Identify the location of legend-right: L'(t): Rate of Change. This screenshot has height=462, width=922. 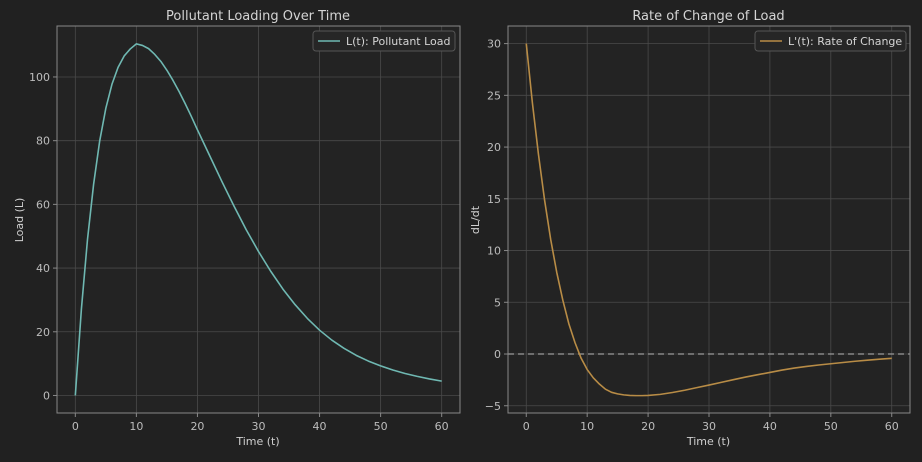
(830, 41).